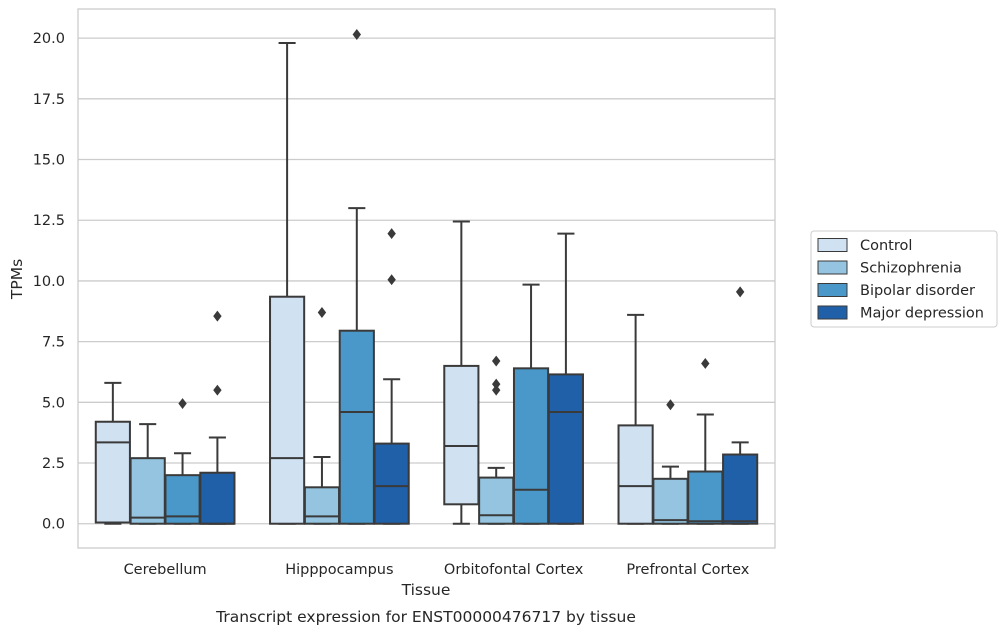 This screenshot has width=1007, height=634. I want to click on x-tick-label: Orbitofontal Cortex, so click(514, 570).